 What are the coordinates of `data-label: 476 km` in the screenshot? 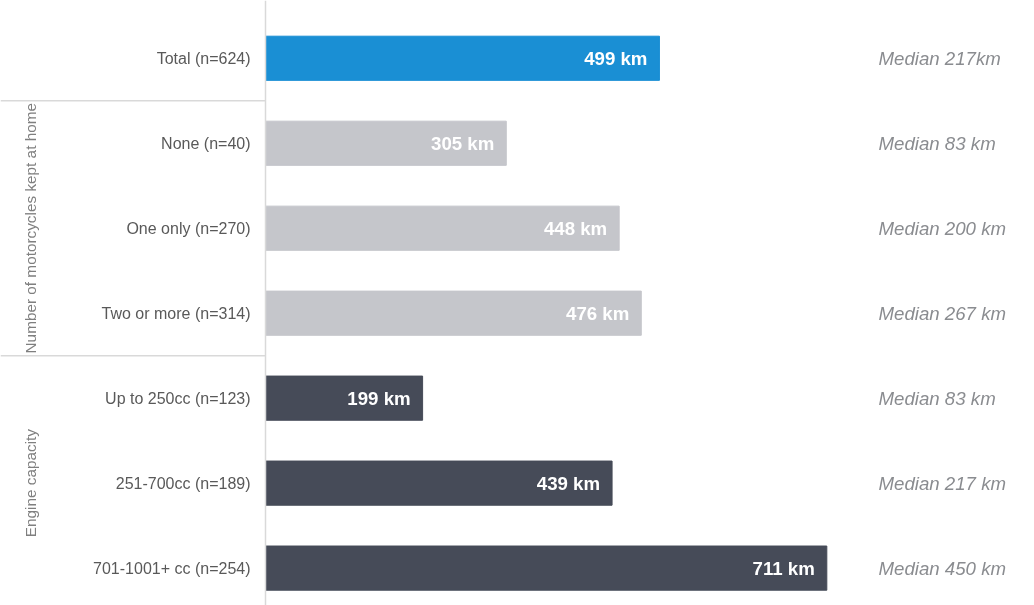 It's located at (598, 313).